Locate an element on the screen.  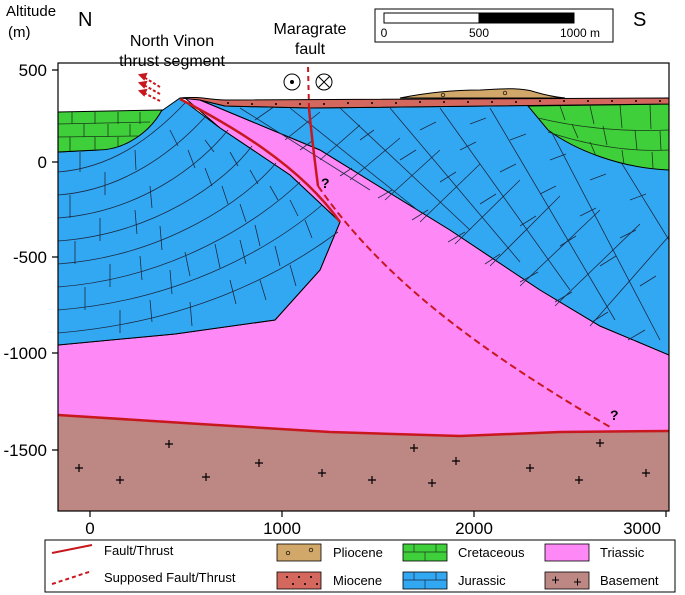
fault-label: fault is located at coordinates (310, 49).